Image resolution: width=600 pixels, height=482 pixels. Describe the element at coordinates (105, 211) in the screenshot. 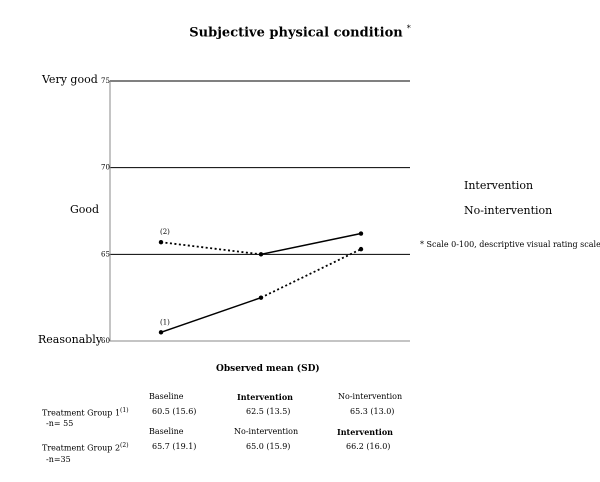

I see `y-tick-labels: 60 65 70 75` at that location.